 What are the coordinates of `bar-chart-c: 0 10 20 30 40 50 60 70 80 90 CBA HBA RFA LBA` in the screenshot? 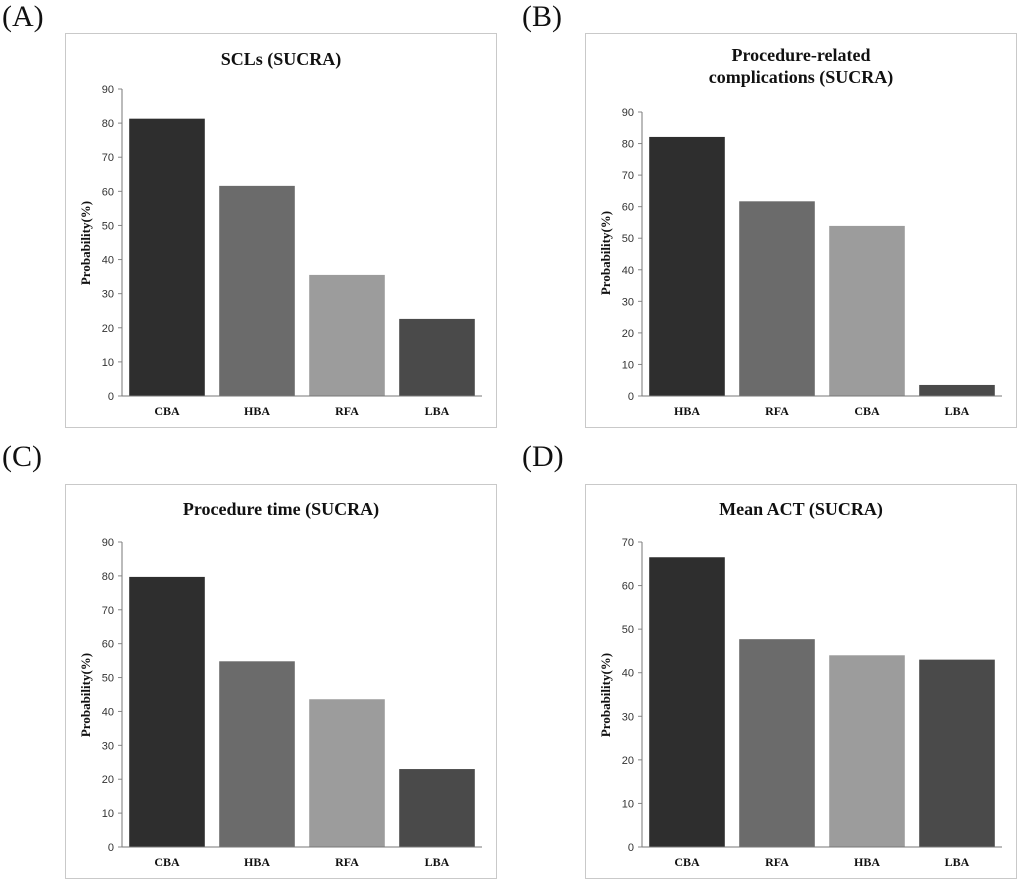 It's located at (292, 703).